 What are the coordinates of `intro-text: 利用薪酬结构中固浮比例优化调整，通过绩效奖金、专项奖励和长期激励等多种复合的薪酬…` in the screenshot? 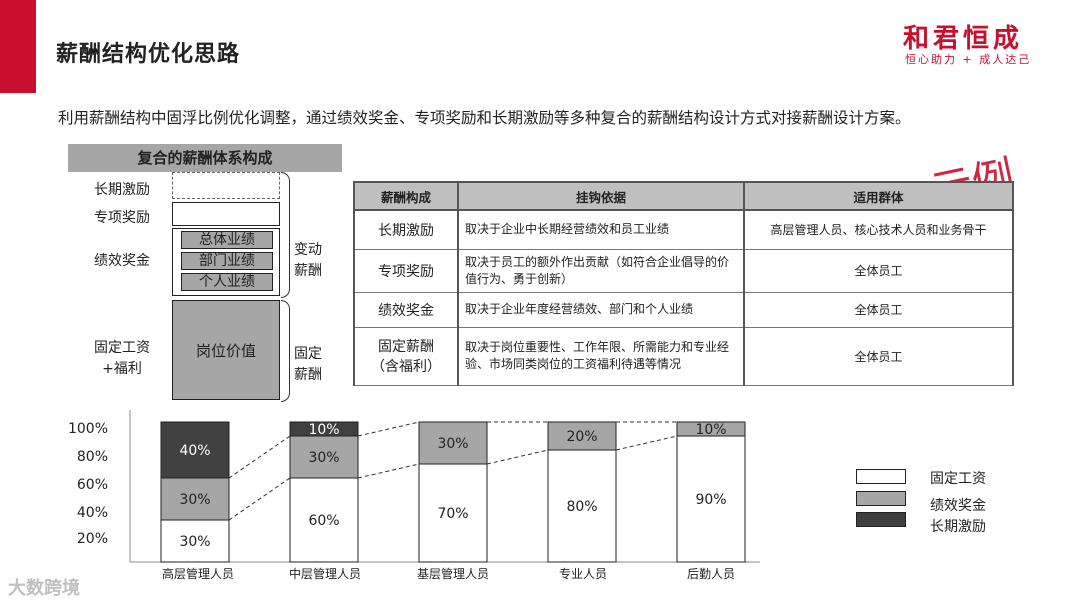 It's located at (484, 118).